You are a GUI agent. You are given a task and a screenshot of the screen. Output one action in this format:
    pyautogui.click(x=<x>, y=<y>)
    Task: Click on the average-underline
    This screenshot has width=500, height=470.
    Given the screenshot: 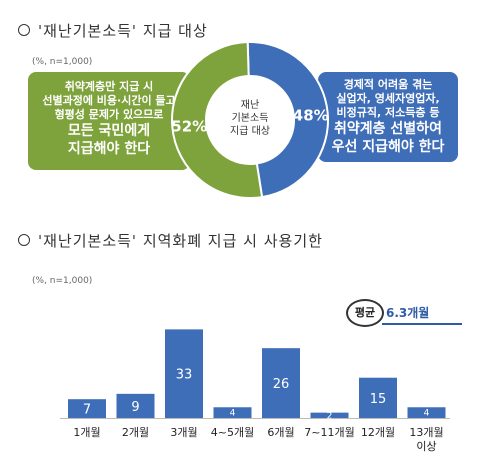 What is the action you would take?
    pyautogui.click(x=422, y=324)
    